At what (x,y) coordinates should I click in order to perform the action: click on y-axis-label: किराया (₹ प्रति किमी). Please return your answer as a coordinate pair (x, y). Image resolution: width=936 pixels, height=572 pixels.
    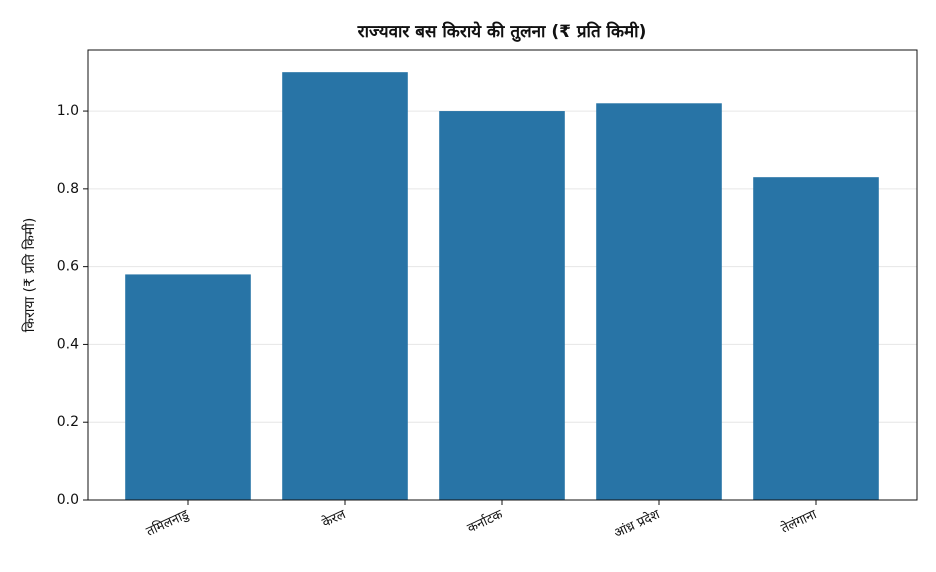
    Looking at the image, I should click on (29, 275).